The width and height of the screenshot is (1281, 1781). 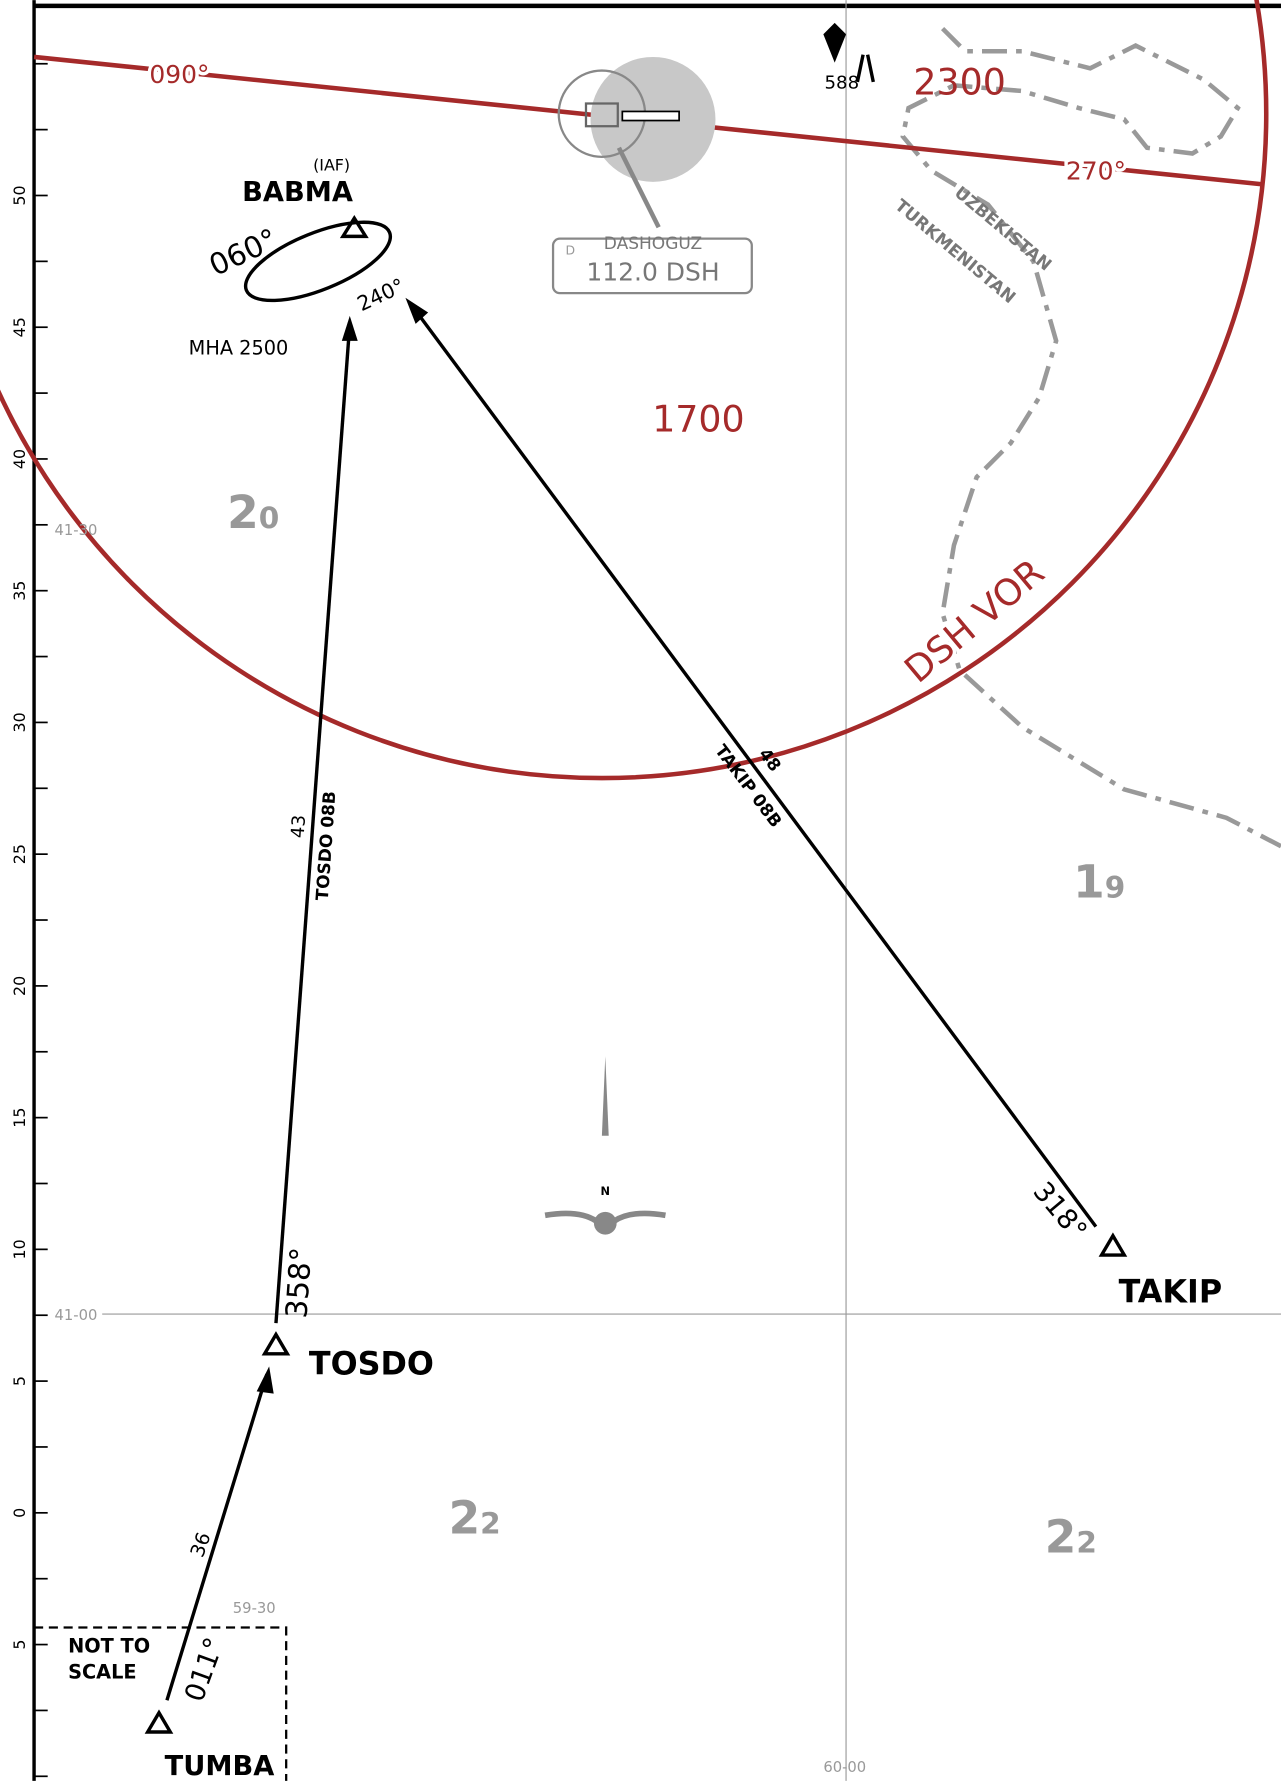 I want to click on coord: 59-30, so click(x=254, y=1608).